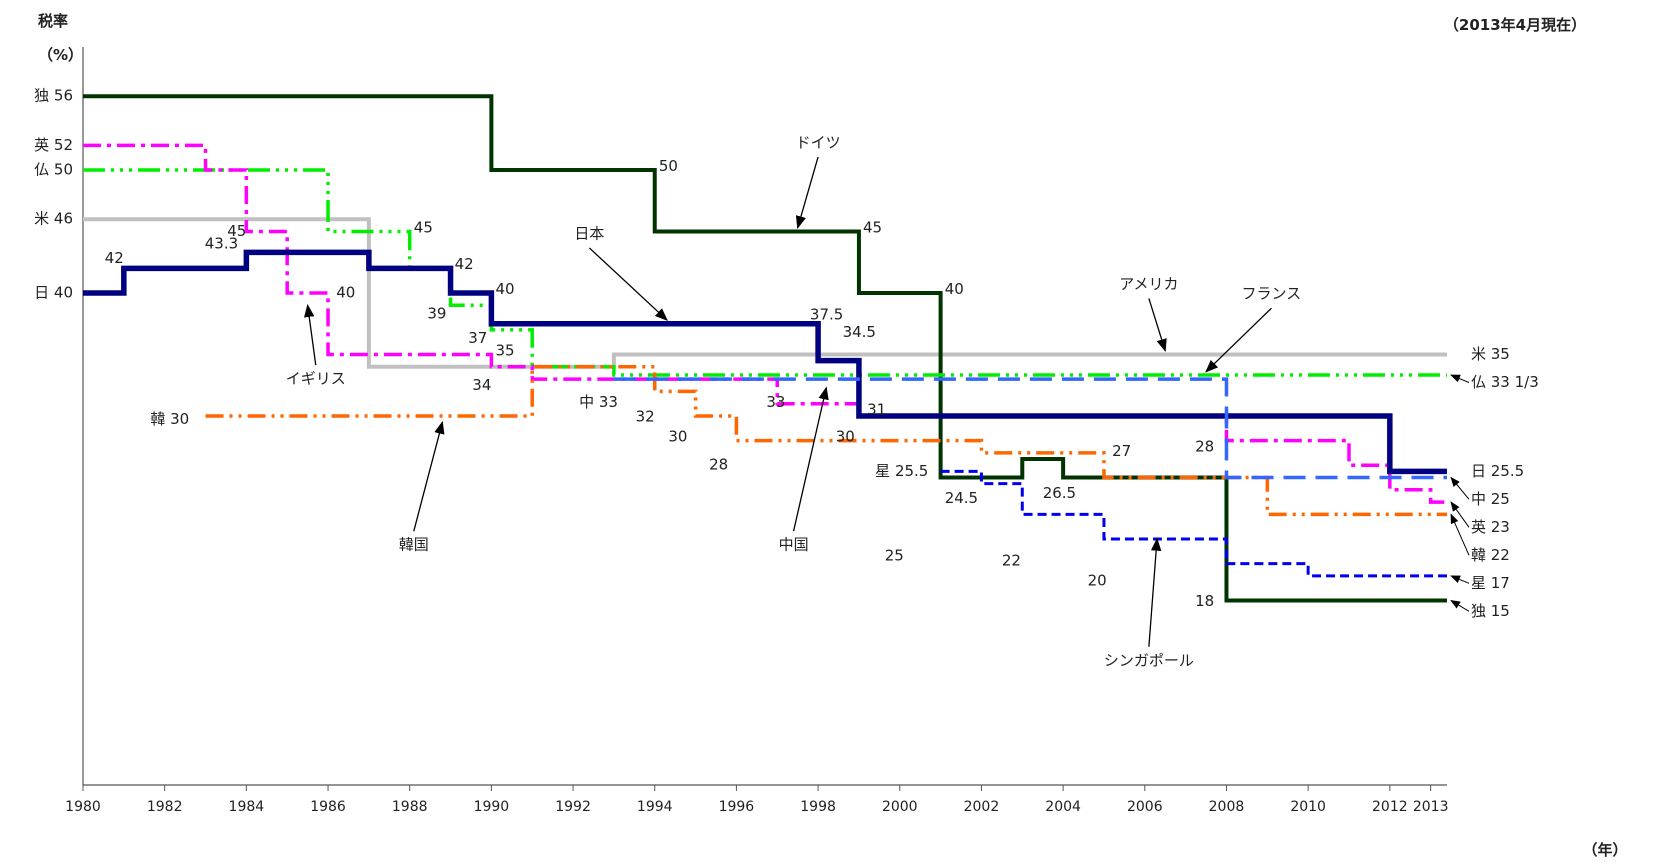 This screenshot has width=1665, height=864. What do you see at coordinates (221, 243) in the screenshot?
I see `value-annotation: 43.3` at bounding box center [221, 243].